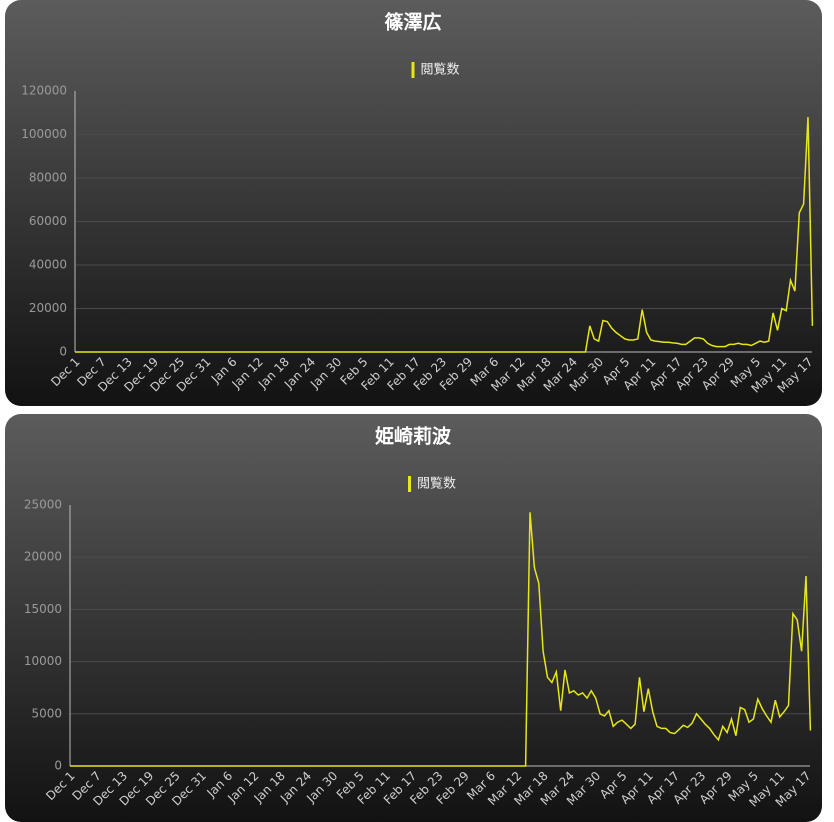 The height and width of the screenshot is (822, 834). I want to click on y-tick-label: 10000, so click(43, 661).